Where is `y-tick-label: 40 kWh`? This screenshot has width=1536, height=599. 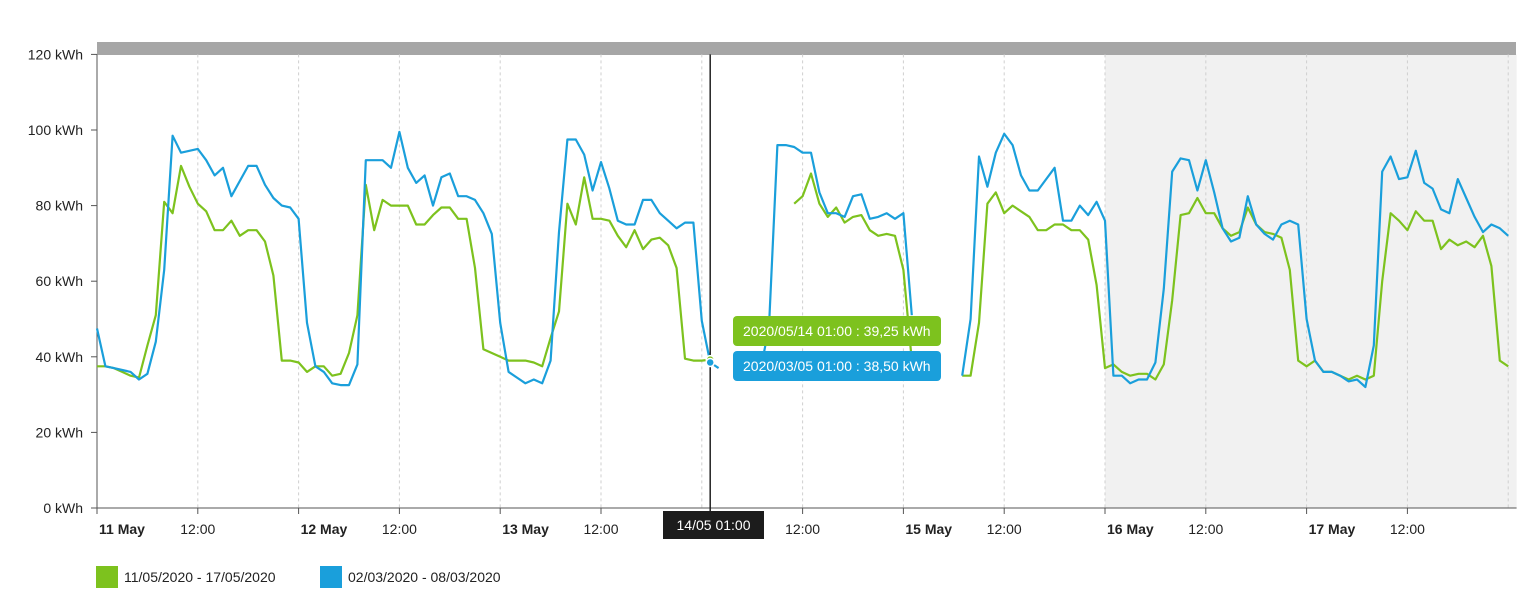 y-tick-label: 40 kWh is located at coordinates (59, 357).